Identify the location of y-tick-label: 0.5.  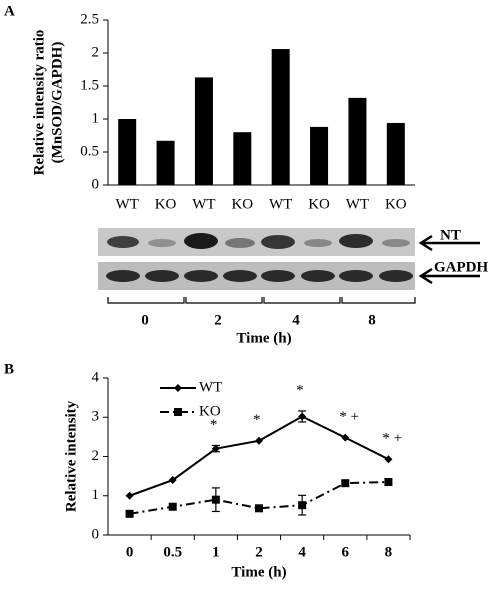
(89, 151).